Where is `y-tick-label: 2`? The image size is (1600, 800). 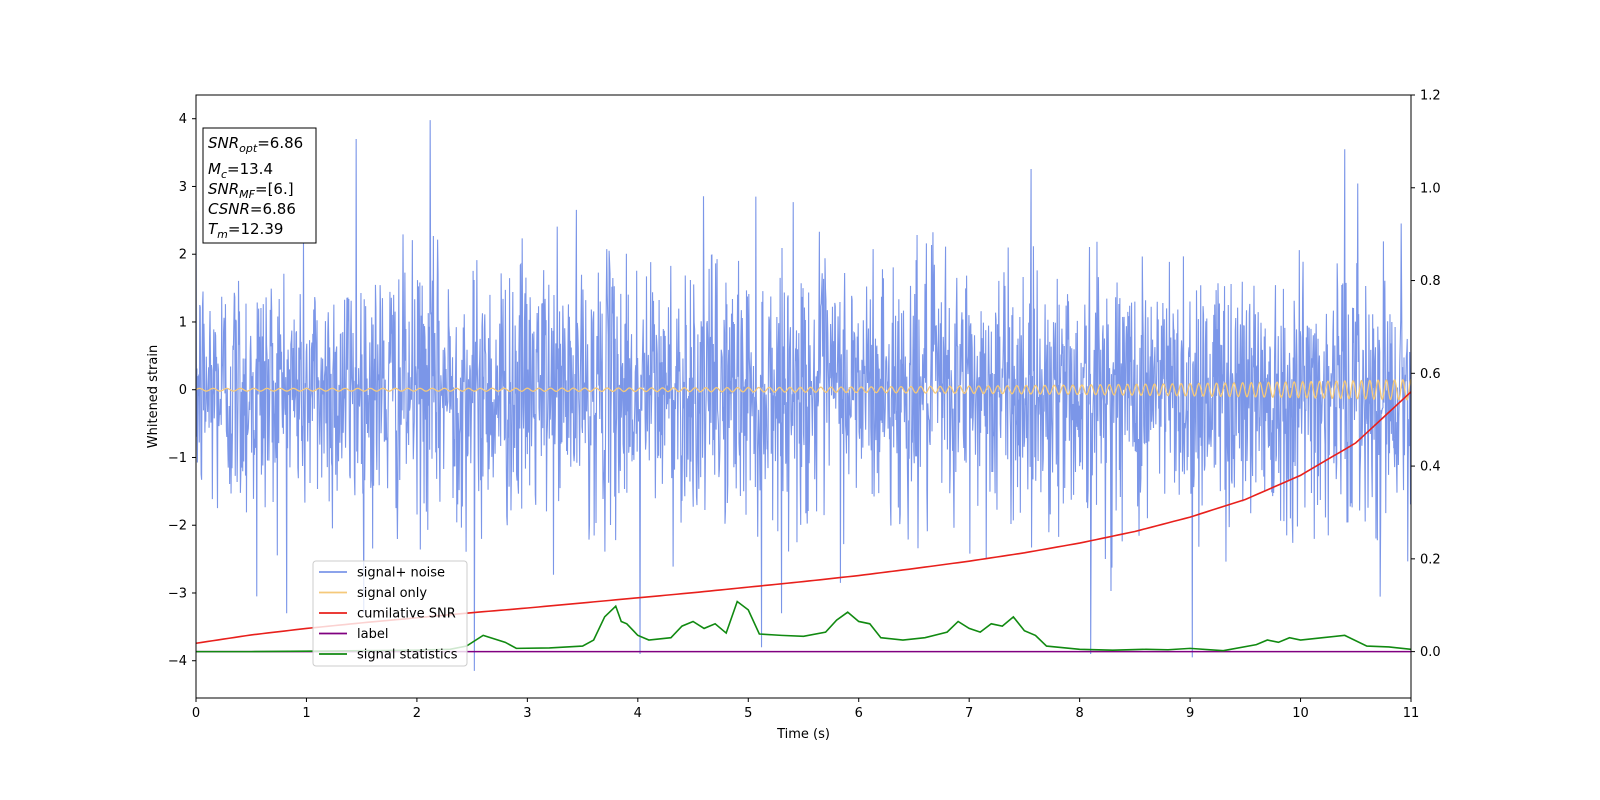
y-tick-label: 2 is located at coordinates (183, 255).